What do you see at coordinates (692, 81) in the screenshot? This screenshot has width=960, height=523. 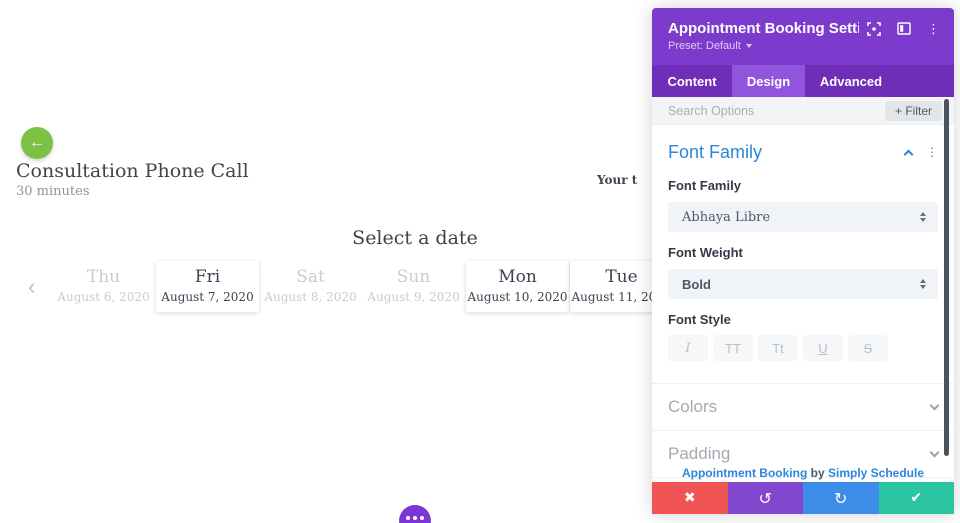 I see `tab-content: Content` at bounding box center [692, 81].